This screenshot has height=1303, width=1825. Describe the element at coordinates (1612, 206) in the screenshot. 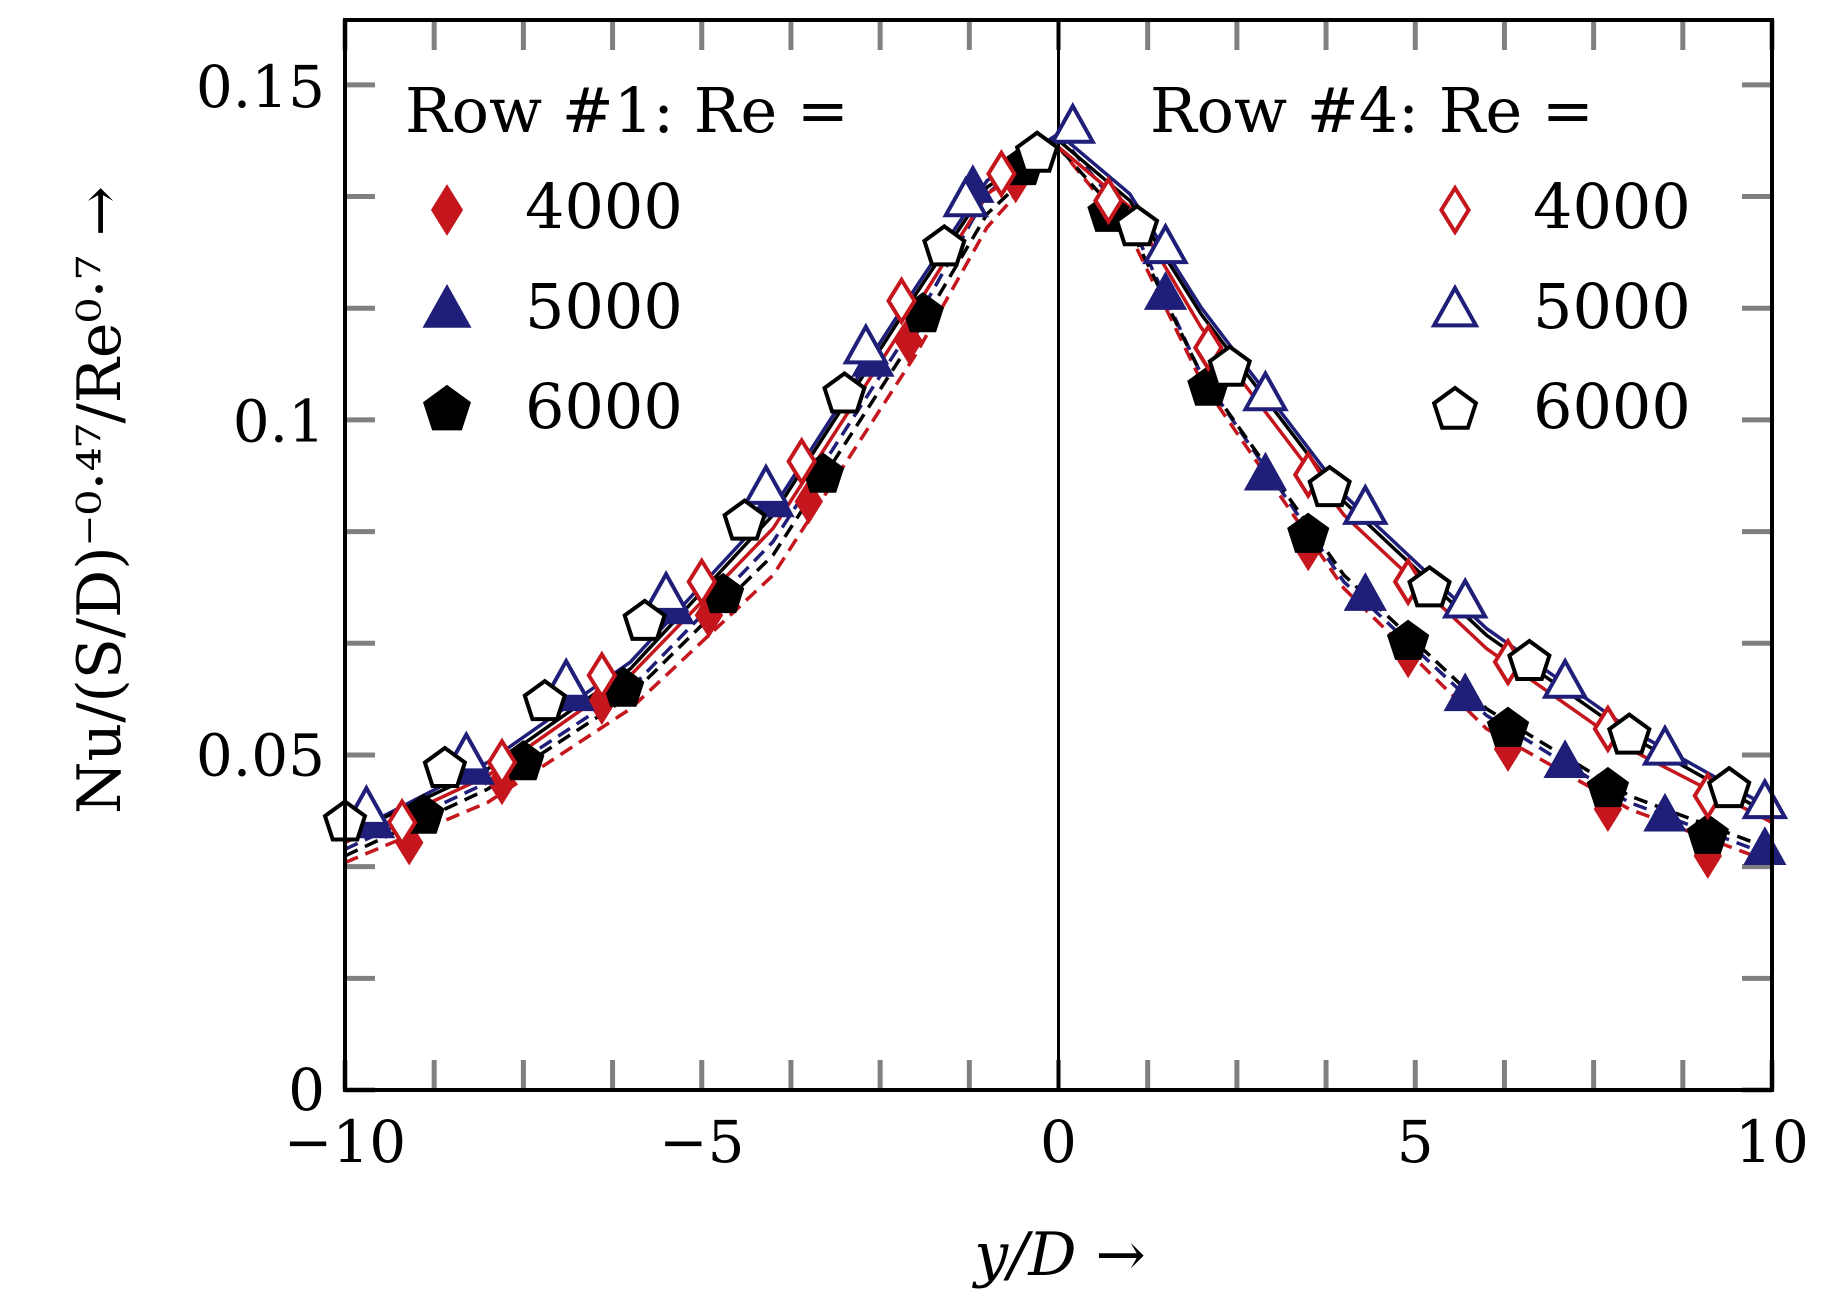

I see `legend-right-label-4000: 4000` at that location.